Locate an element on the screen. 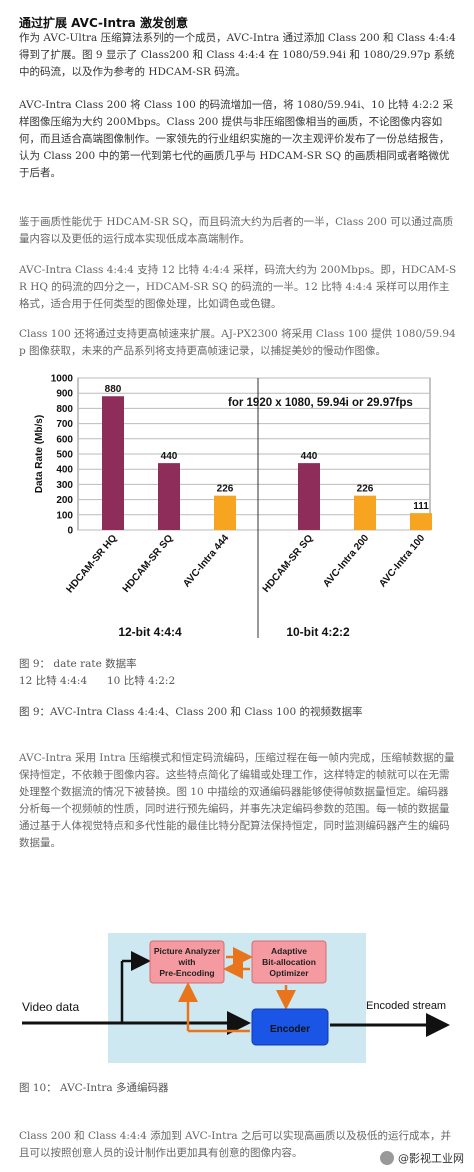 The image size is (474, 1172). category-label: HDCAM-SR HQ is located at coordinates (91, 564).